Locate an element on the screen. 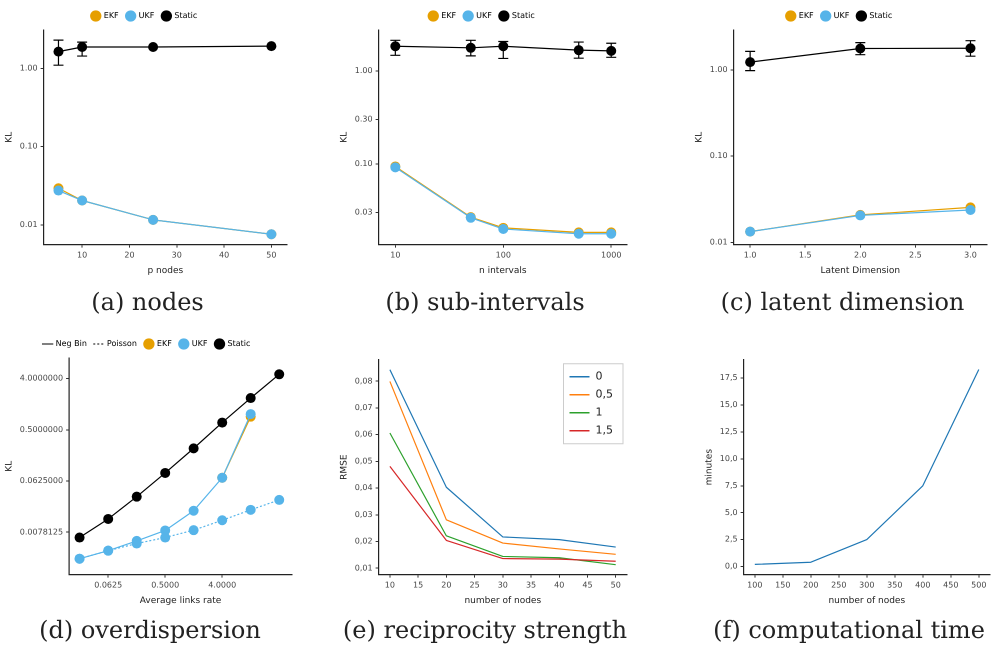  x-tick-label: 300 is located at coordinates (866, 585).